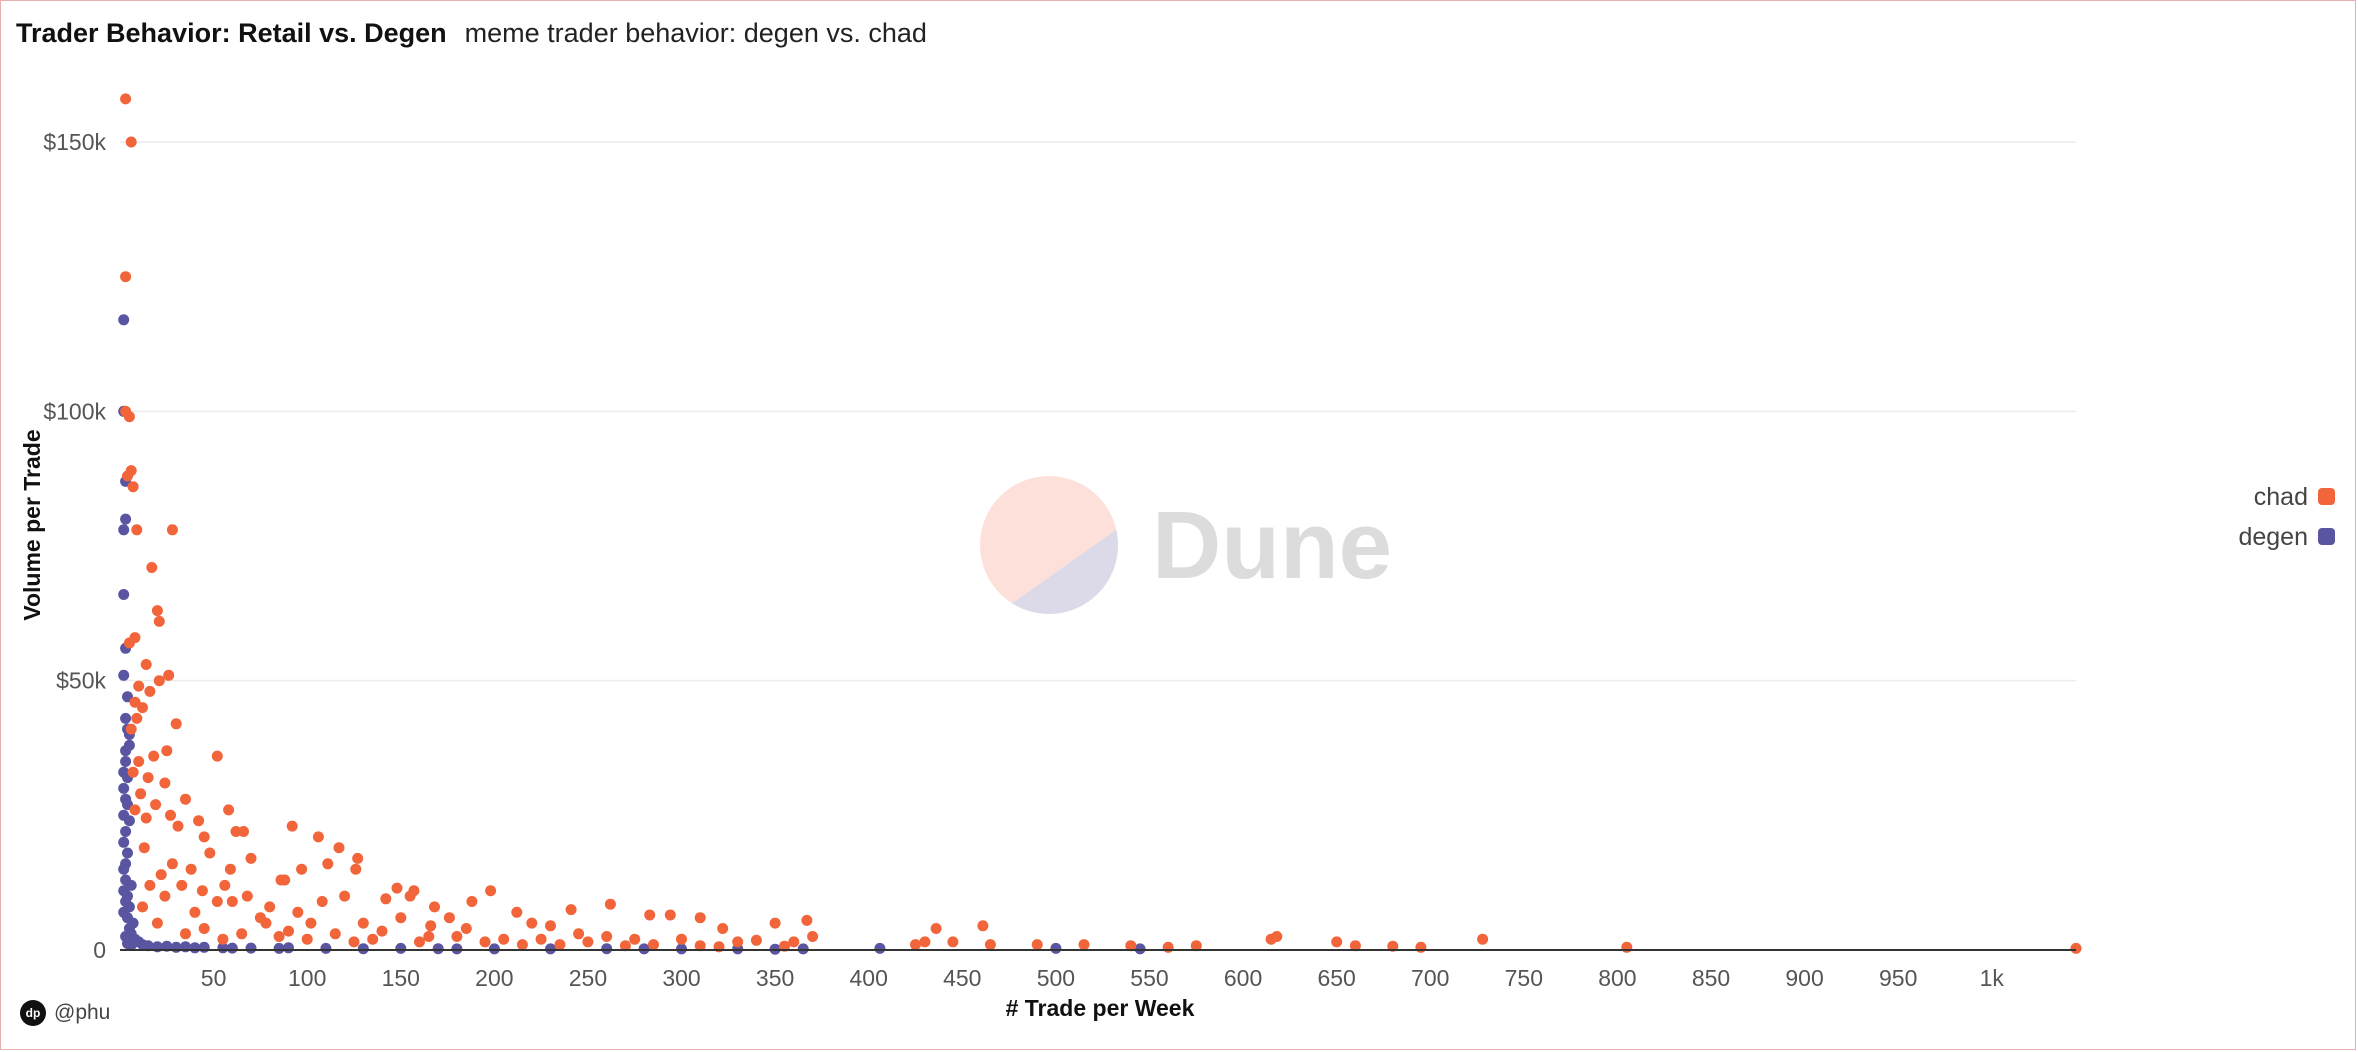 Image resolution: width=2358 pixels, height=1052 pixels. I want to click on legend-label-chad: chad, so click(2281, 497).